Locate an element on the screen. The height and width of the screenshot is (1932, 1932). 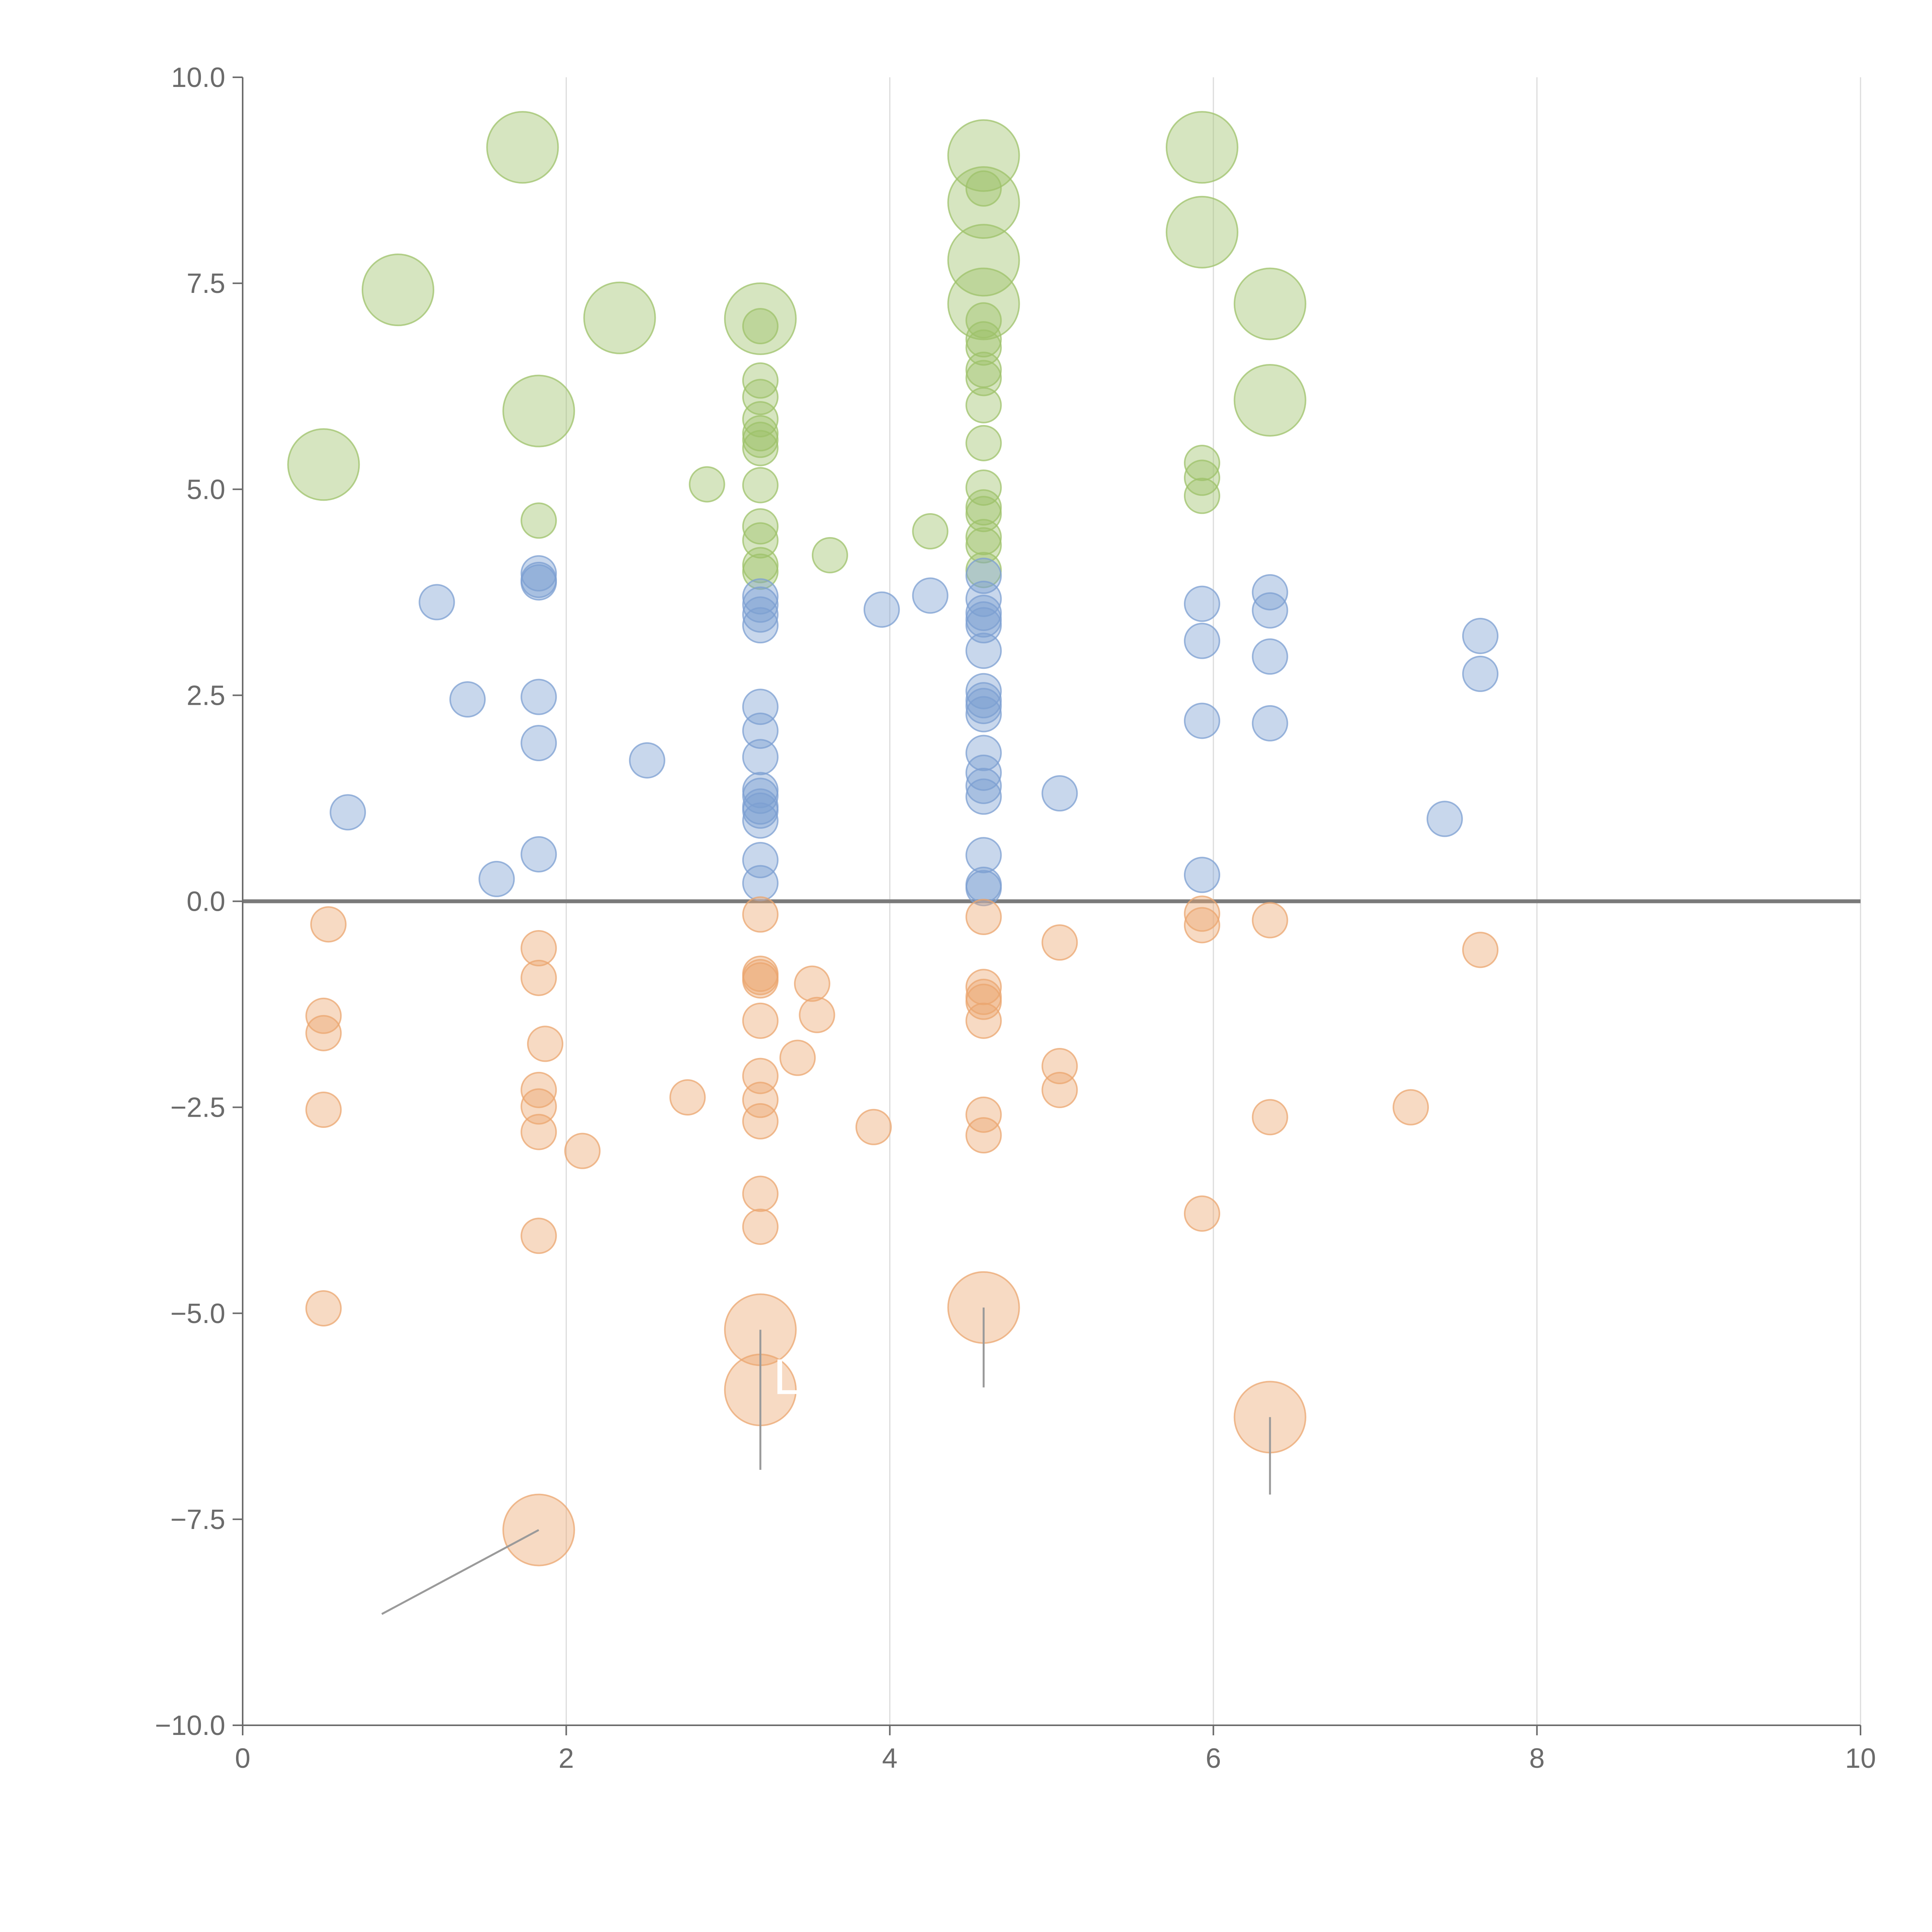
y-tick-label-0: 10.0 is located at coordinates (198, 78).